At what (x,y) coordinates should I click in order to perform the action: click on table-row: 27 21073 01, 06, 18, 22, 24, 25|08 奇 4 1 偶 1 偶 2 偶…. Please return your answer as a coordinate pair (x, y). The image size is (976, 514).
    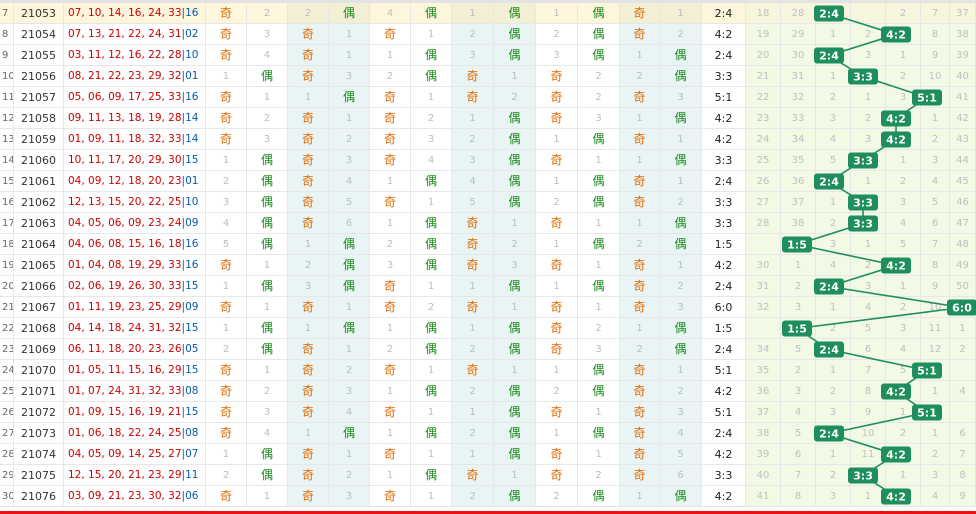
    Looking at the image, I should click on (488, 433).